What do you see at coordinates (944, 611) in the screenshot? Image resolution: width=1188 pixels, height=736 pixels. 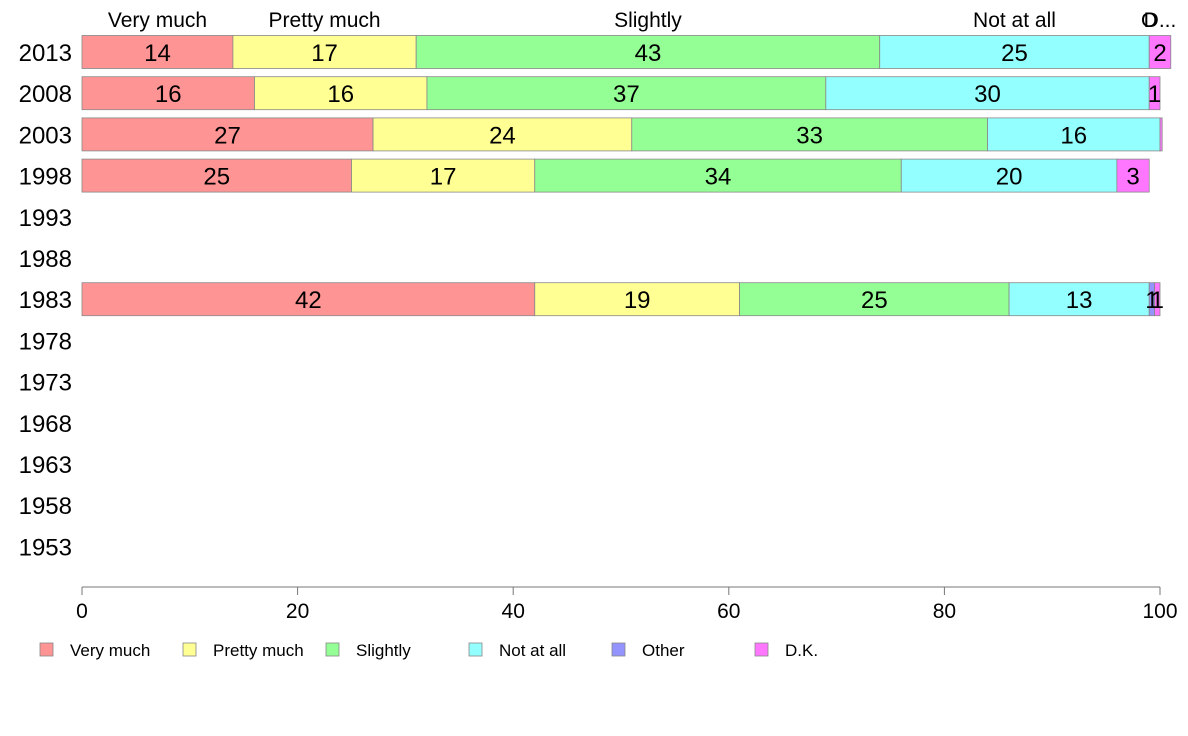 I see `x-tick-label-80: 80` at bounding box center [944, 611].